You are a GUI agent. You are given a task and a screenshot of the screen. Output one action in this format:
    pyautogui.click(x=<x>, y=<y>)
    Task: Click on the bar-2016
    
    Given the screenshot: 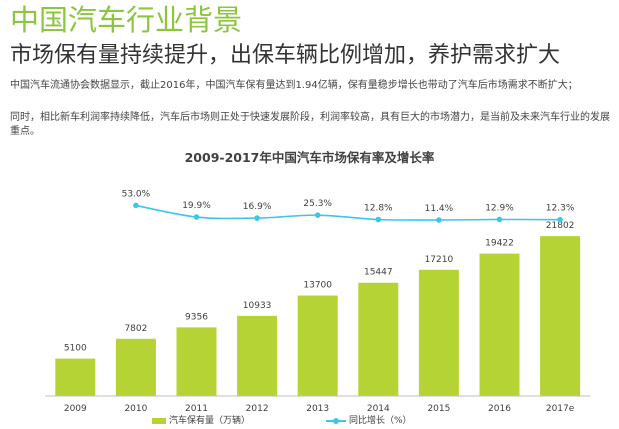 What is the action you would take?
    pyautogui.click(x=499, y=324)
    